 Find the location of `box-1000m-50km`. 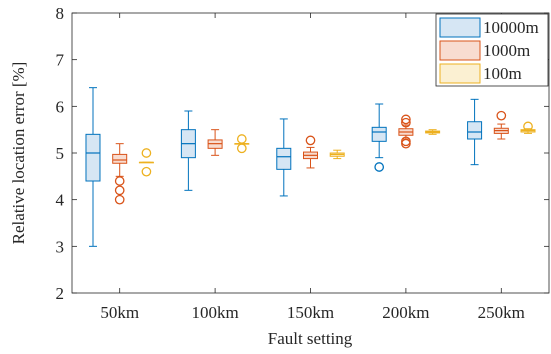

box-1000m-50km is located at coordinates (120, 174).